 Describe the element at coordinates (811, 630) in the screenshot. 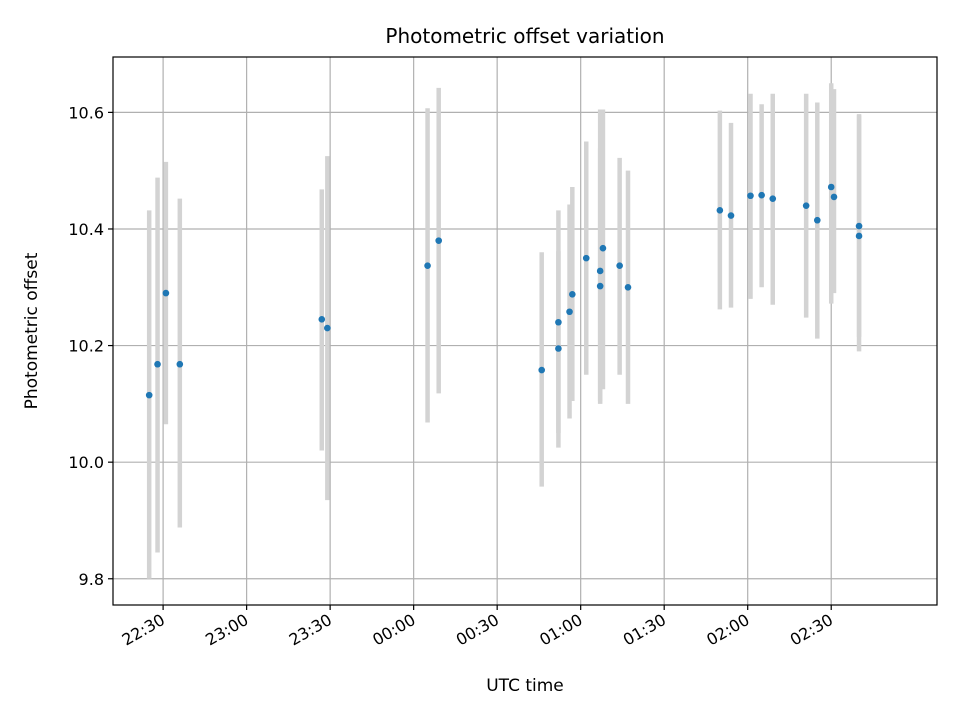

I see `x-tick-label: 02:30` at that location.